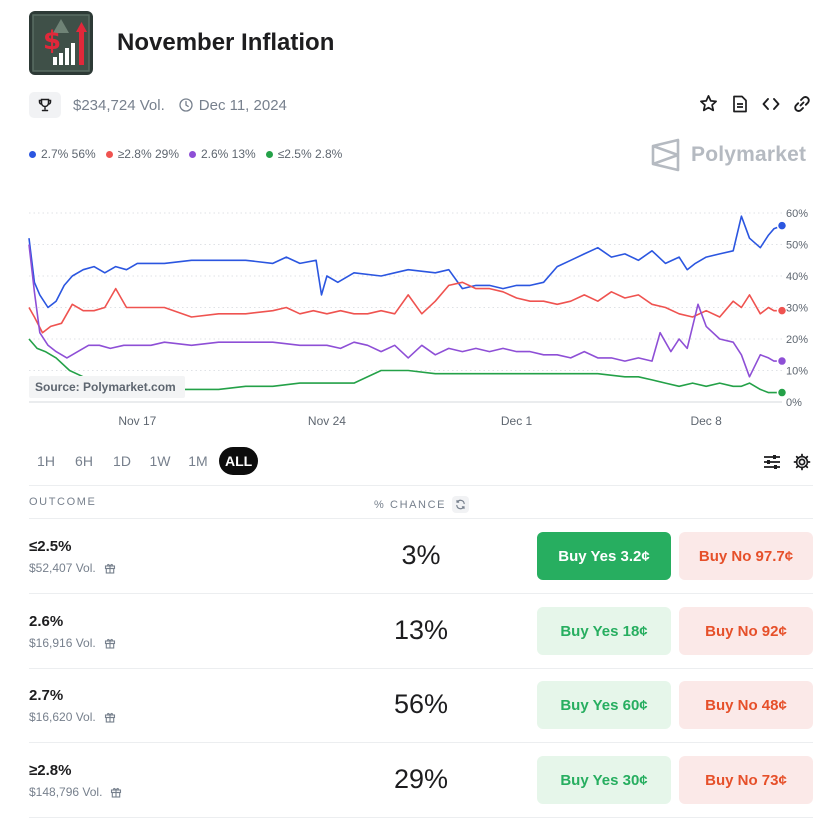  What do you see at coordinates (226, 42) in the screenshot?
I see `market-title: November Inflation` at bounding box center [226, 42].